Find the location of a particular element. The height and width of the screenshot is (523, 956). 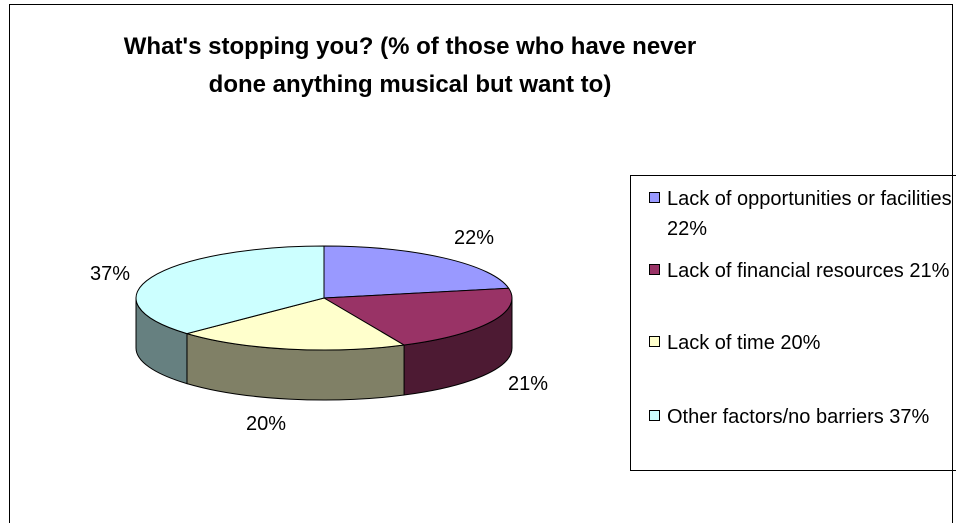

data-label-other: 37% is located at coordinates (110, 274).